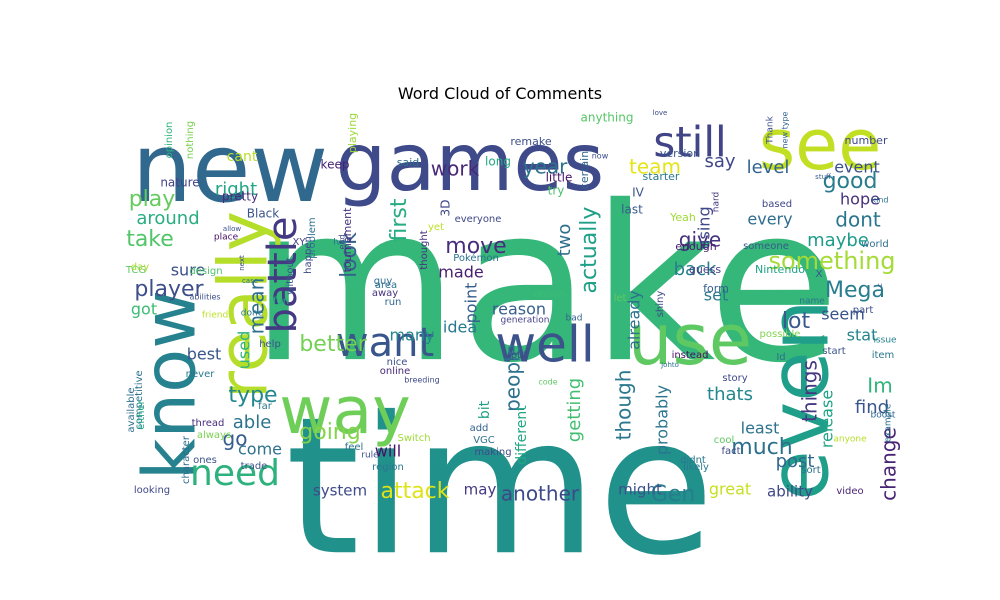  What do you see at coordinates (831, 261) in the screenshot?
I see `word-15: something` at bounding box center [831, 261].